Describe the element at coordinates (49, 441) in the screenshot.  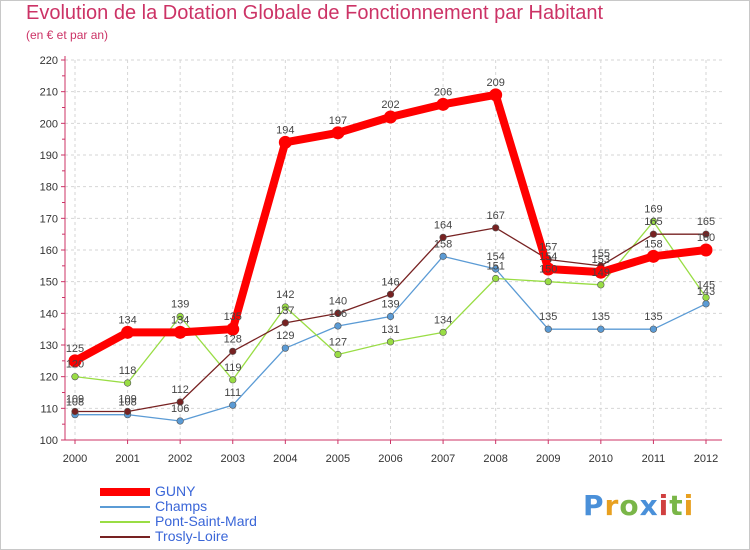
I see `y-tick-label: 100` at that location.